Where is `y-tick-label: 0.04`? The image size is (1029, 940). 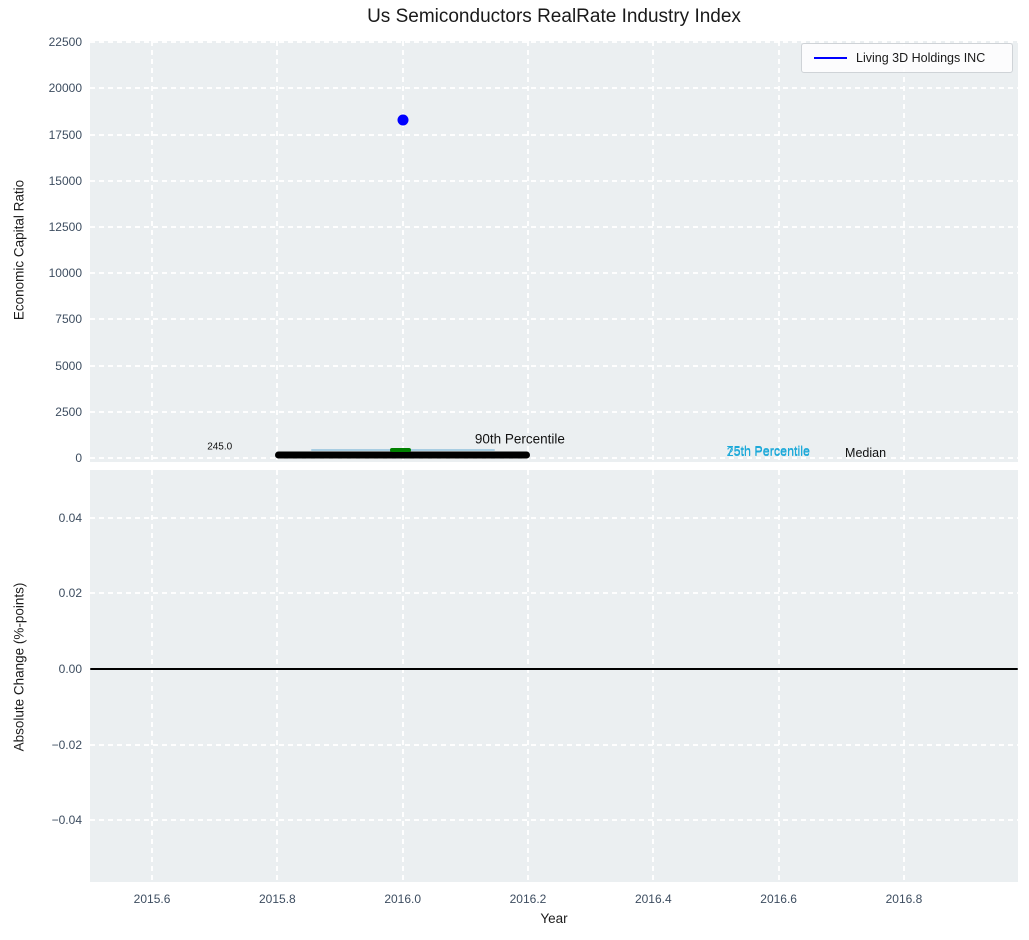
y-tick-label: 0.04 is located at coordinates (70, 517).